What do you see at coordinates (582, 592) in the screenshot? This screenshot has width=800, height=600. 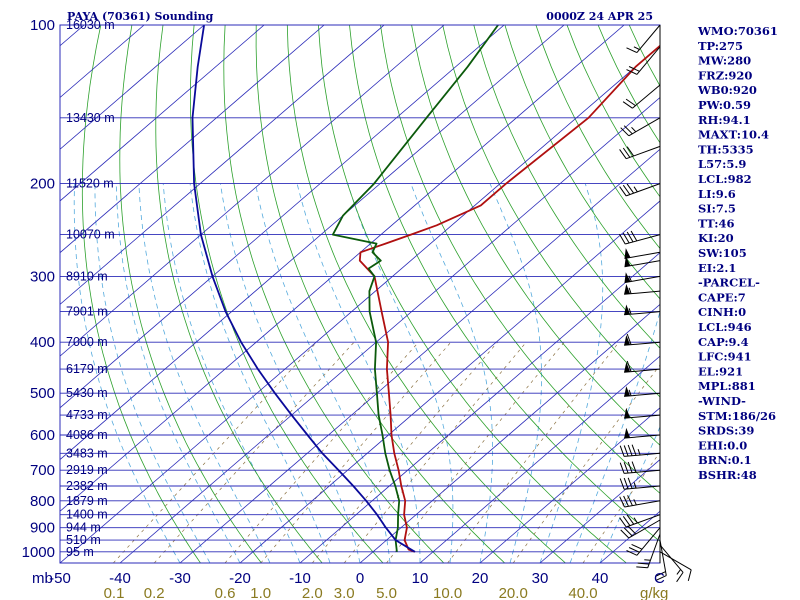 I see `mixing-ratio-tick-label: 40.0` at bounding box center [582, 592].